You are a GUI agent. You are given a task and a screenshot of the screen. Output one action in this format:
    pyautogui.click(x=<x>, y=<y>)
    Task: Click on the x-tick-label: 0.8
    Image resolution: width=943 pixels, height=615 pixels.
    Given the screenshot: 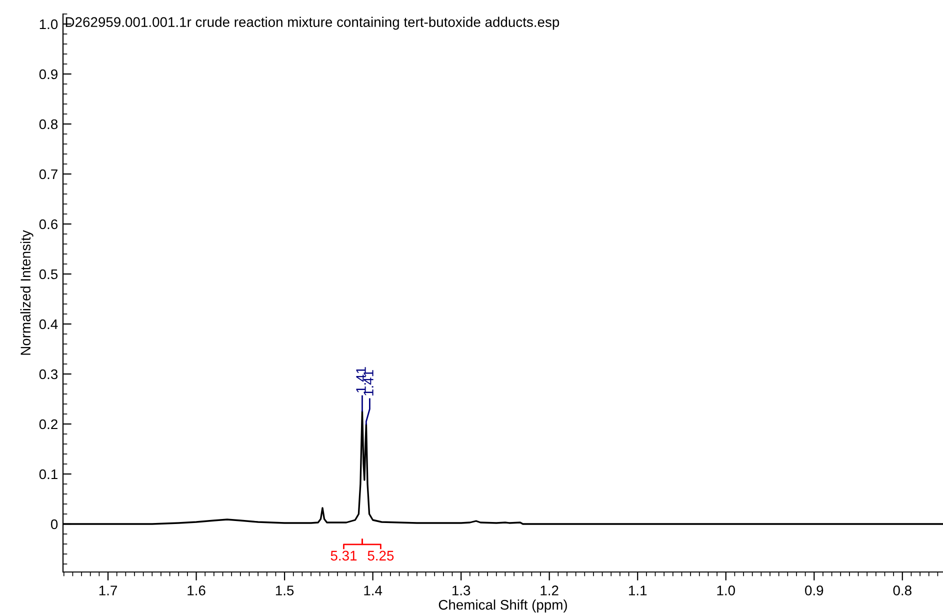 What is the action you would take?
    pyautogui.click(x=902, y=591)
    